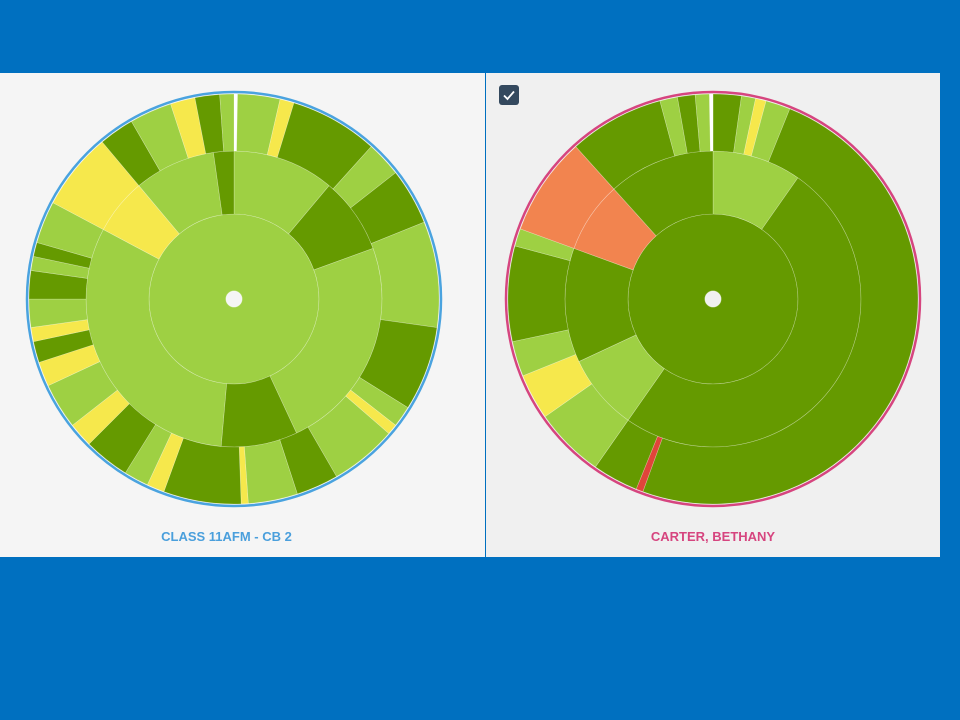  I want to click on checkbox, so click(509, 95).